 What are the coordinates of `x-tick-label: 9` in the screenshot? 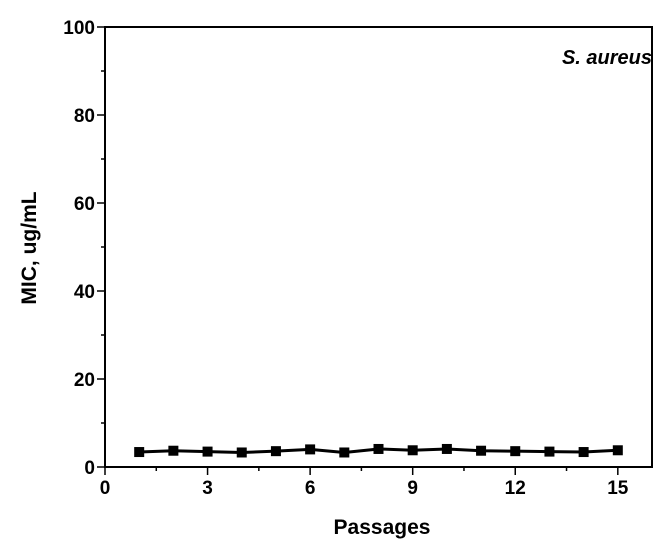 It's located at (412, 488).